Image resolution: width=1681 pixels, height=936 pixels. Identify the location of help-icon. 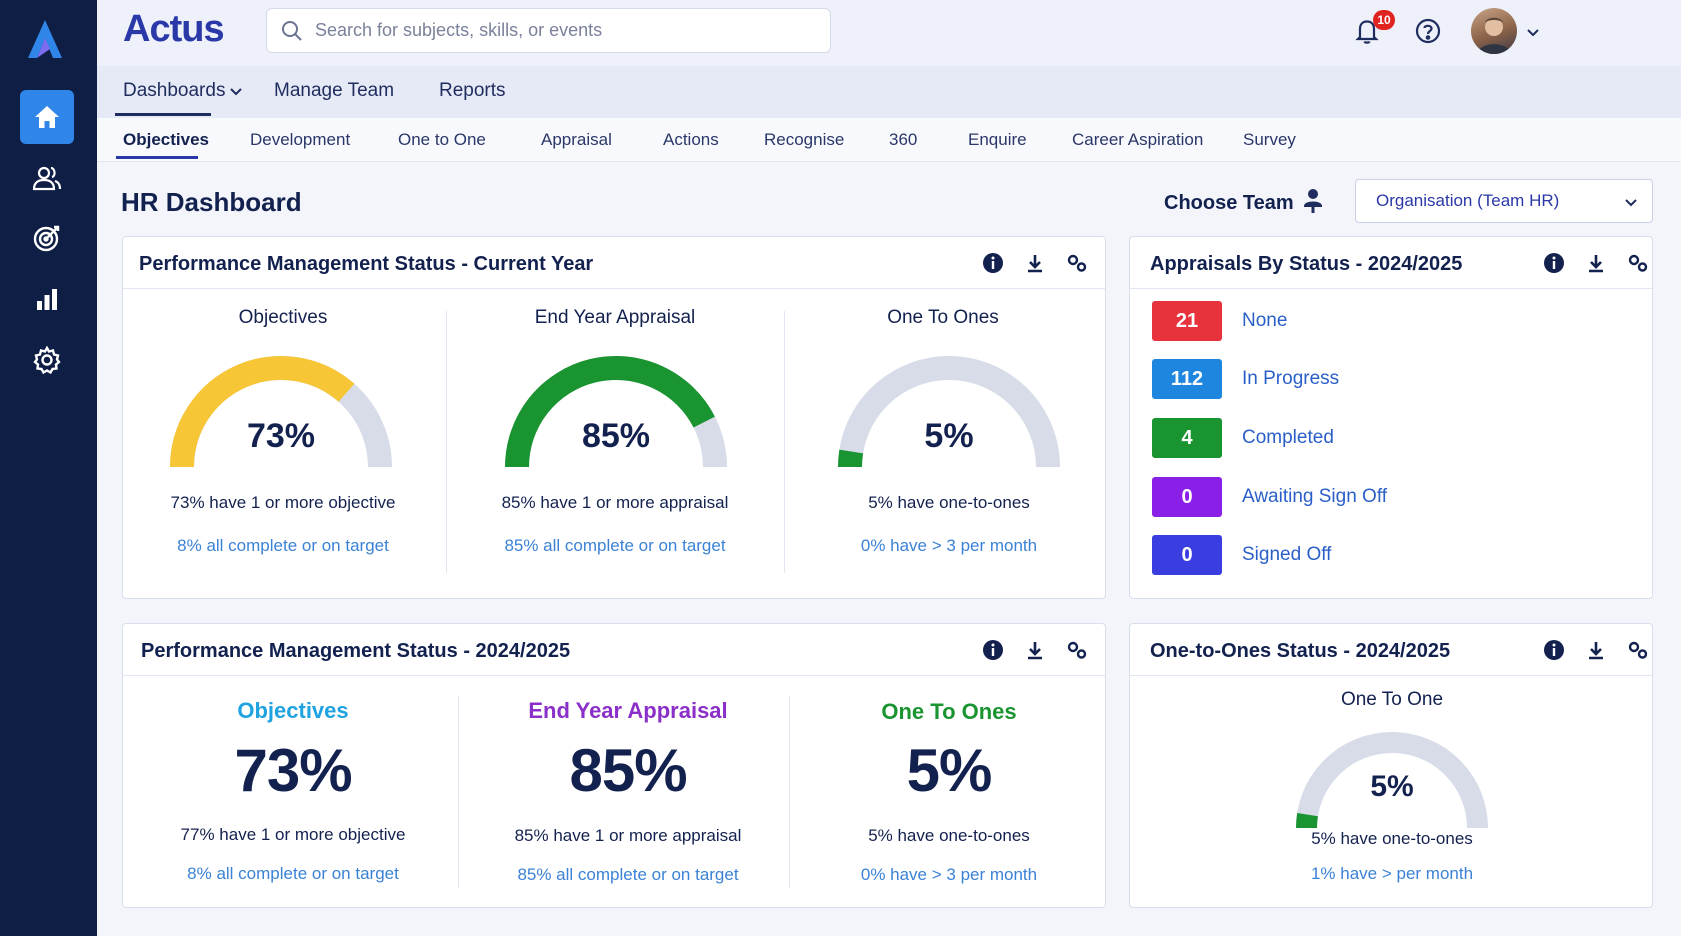
(1428, 31).